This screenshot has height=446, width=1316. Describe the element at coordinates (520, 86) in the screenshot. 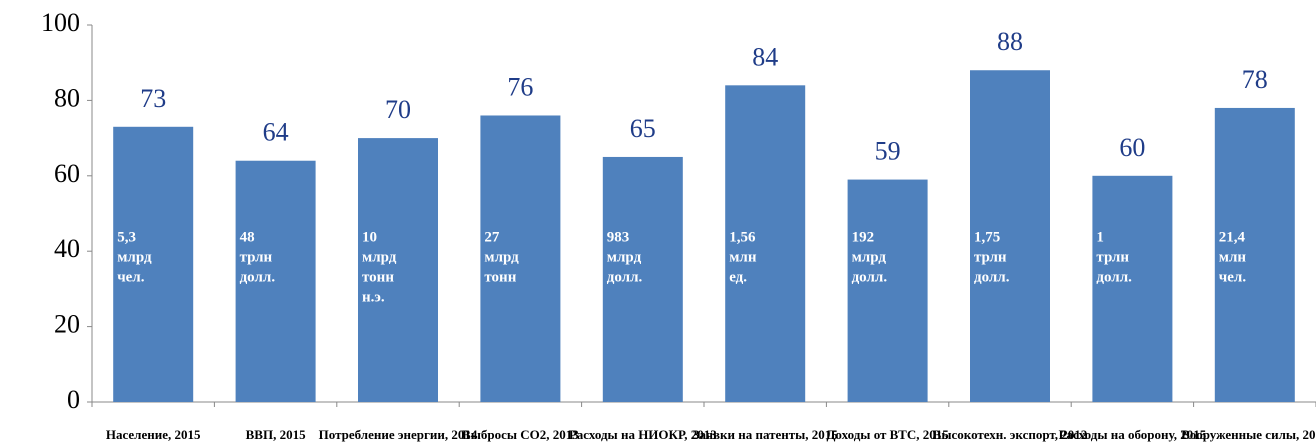

I see `value-label: 76` at that location.